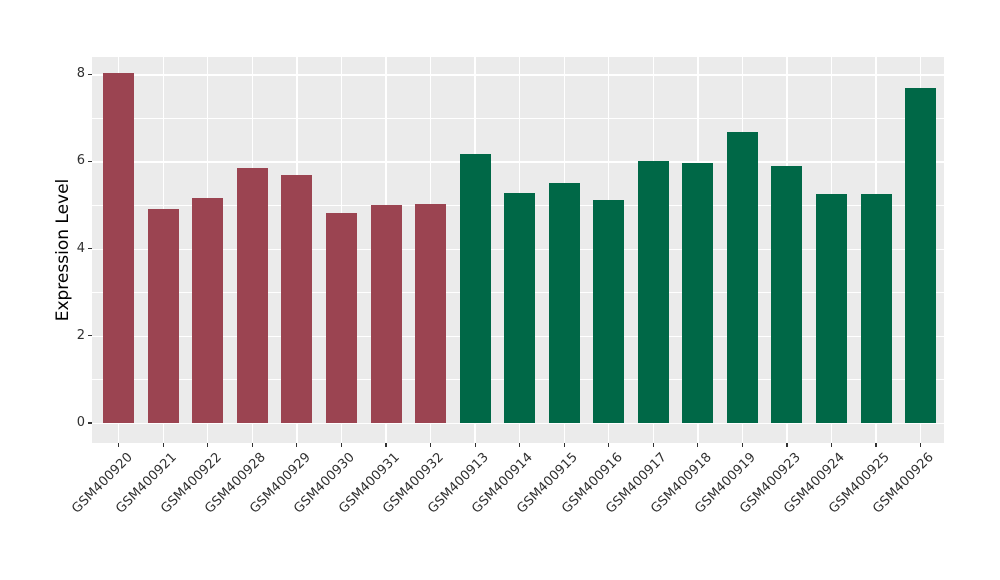  I want to click on bar-GSM400925, so click(876, 308).